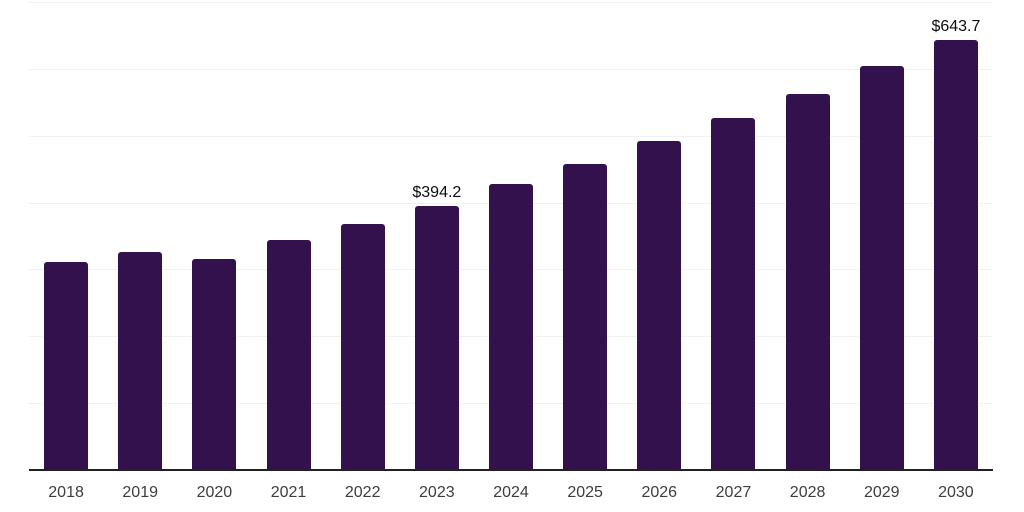 The width and height of the screenshot is (1024, 512). What do you see at coordinates (659, 305) in the screenshot?
I see `bar-2026` at bounding box center [659, 305].